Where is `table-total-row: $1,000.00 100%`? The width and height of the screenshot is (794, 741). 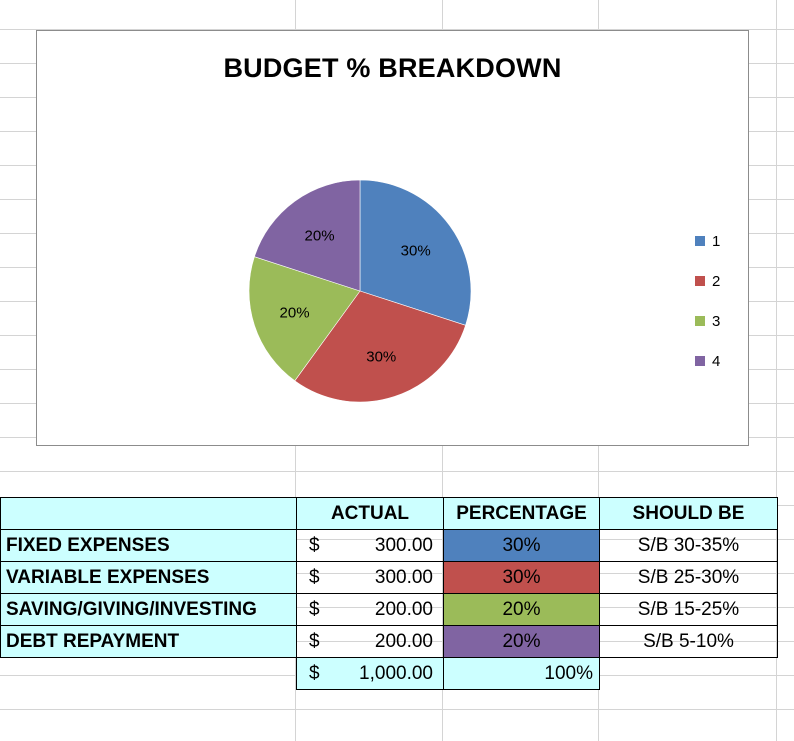
table-total-row: $1,000.00 100% is located at coordinates (389, 673).